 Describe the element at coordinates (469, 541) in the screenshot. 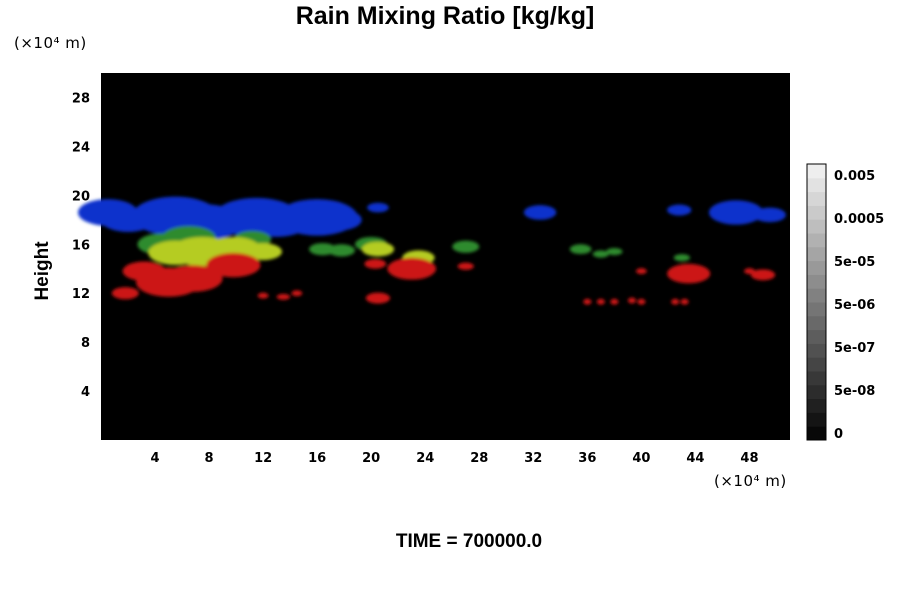

I see `time-footer: TIME = 700000.0` at that location.